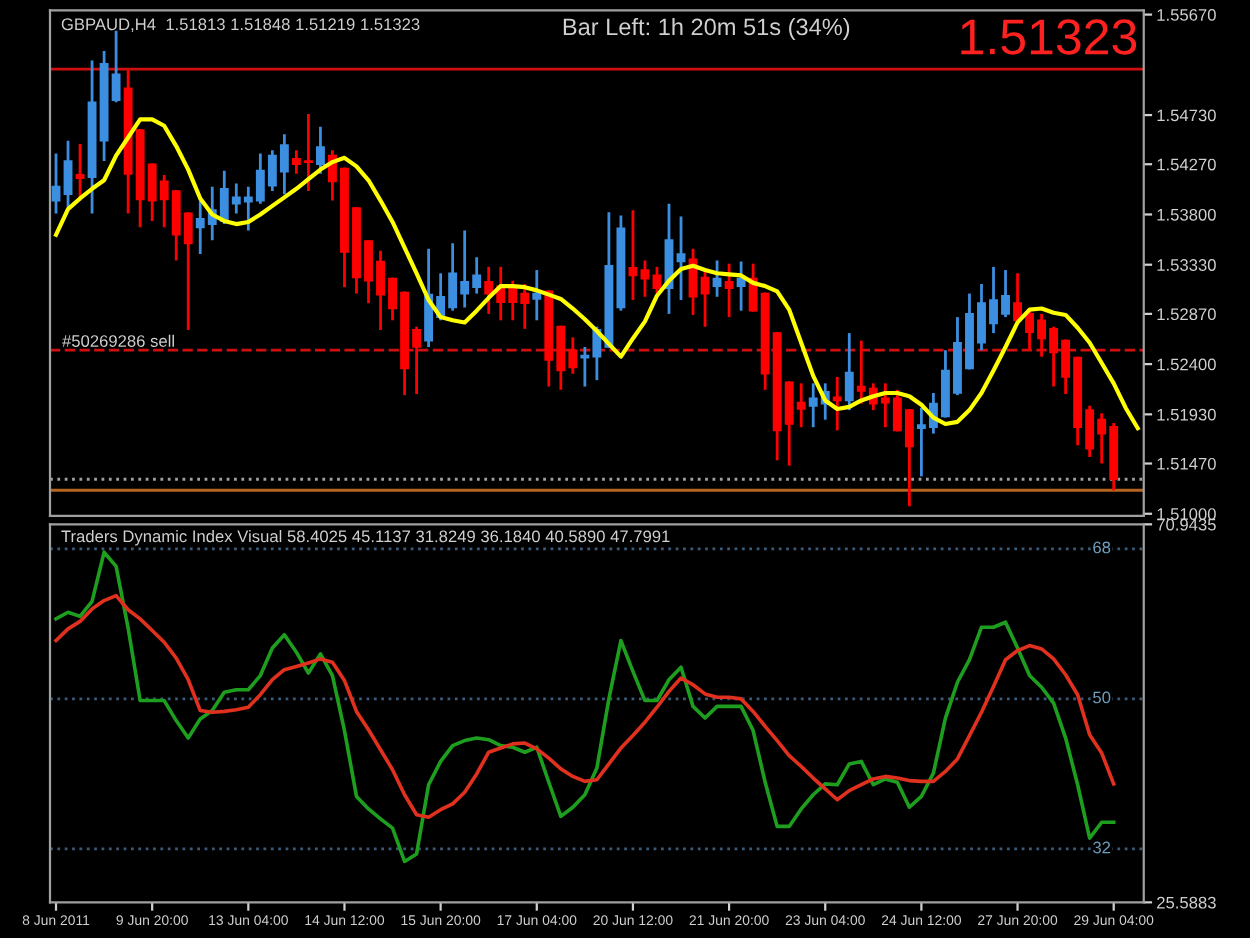 This screenshot has width=1250, height=938. What do you see at coordinates (1102, 547) in the screenshot?
I see `ref-line-label: 68` at bounding box center [1102, 547].